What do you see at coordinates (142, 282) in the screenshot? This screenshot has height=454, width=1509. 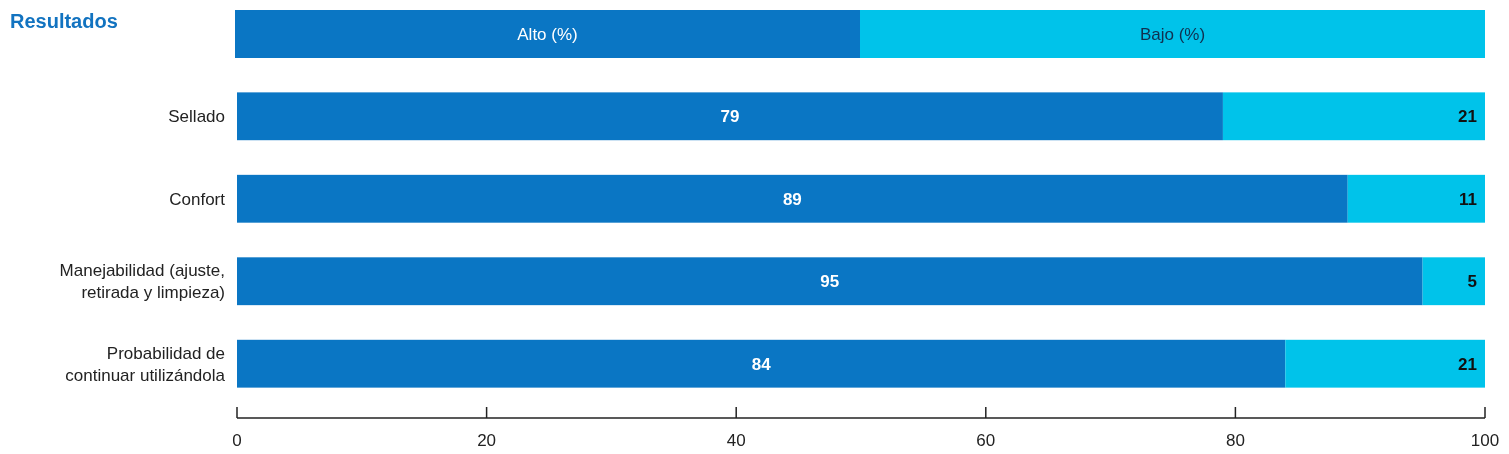 I see `y-tick-label: Manejabilidad (ajuste, retirada y limpieza)` at bounding box center [142, 282].